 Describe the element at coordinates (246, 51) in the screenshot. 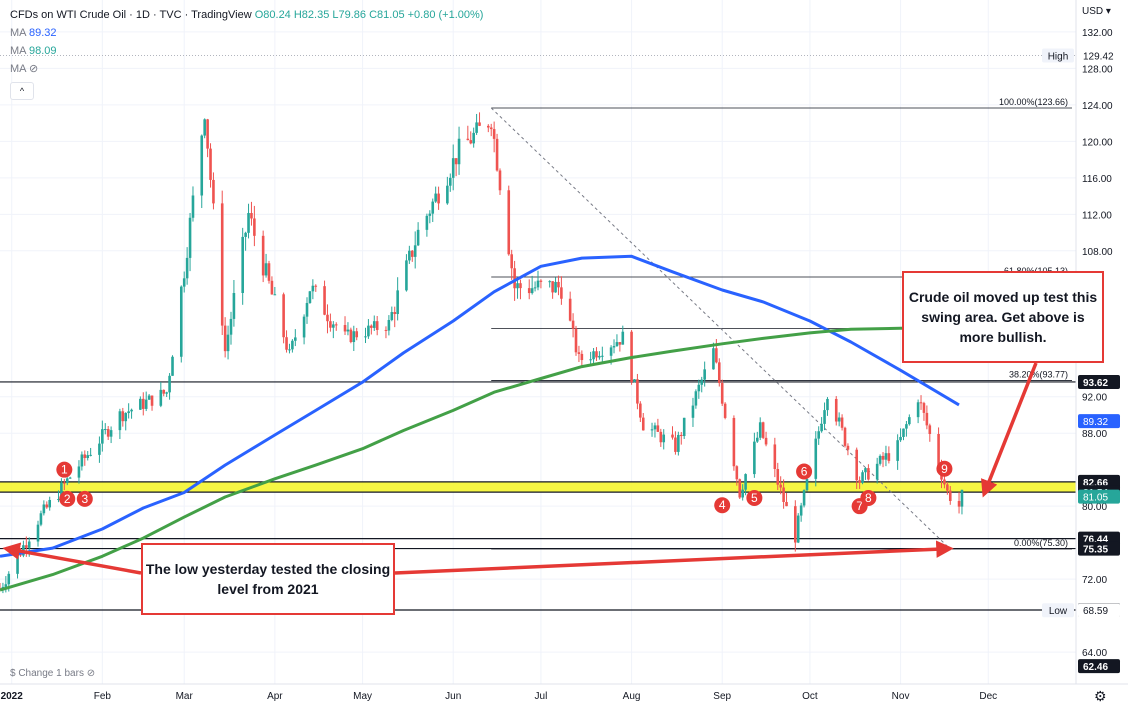

I see `legend-ma-slow: MA 98.09` at that location.